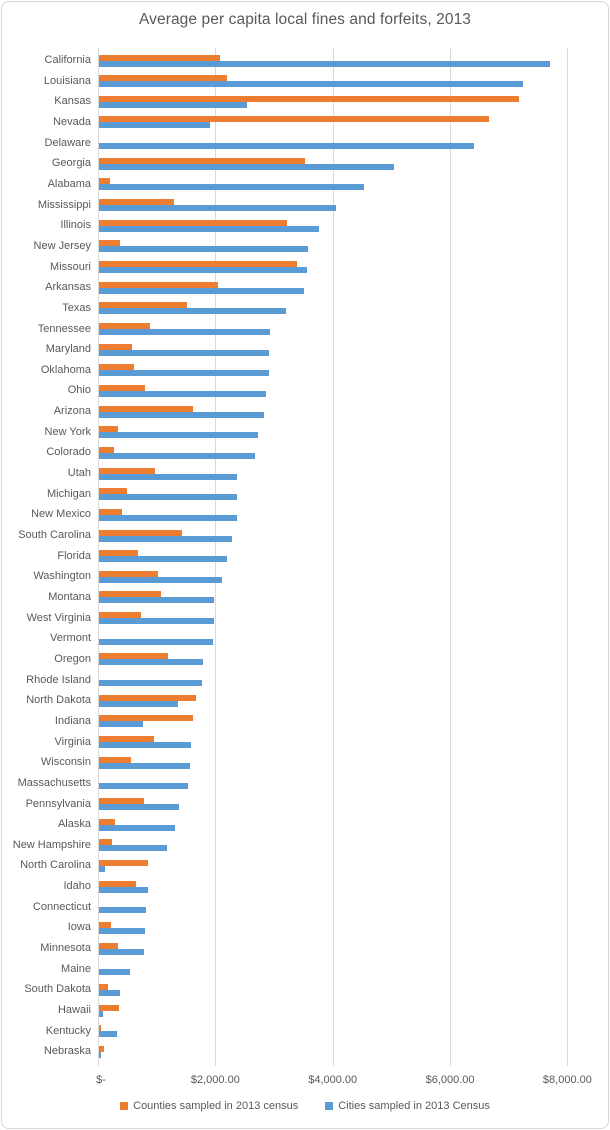 The width and height of the screenshot is (610, 1130). What do you see at coordinates (62, 245) in the screenshot?
I see `category-label: New Jersey` at bounding box center [62, 245].